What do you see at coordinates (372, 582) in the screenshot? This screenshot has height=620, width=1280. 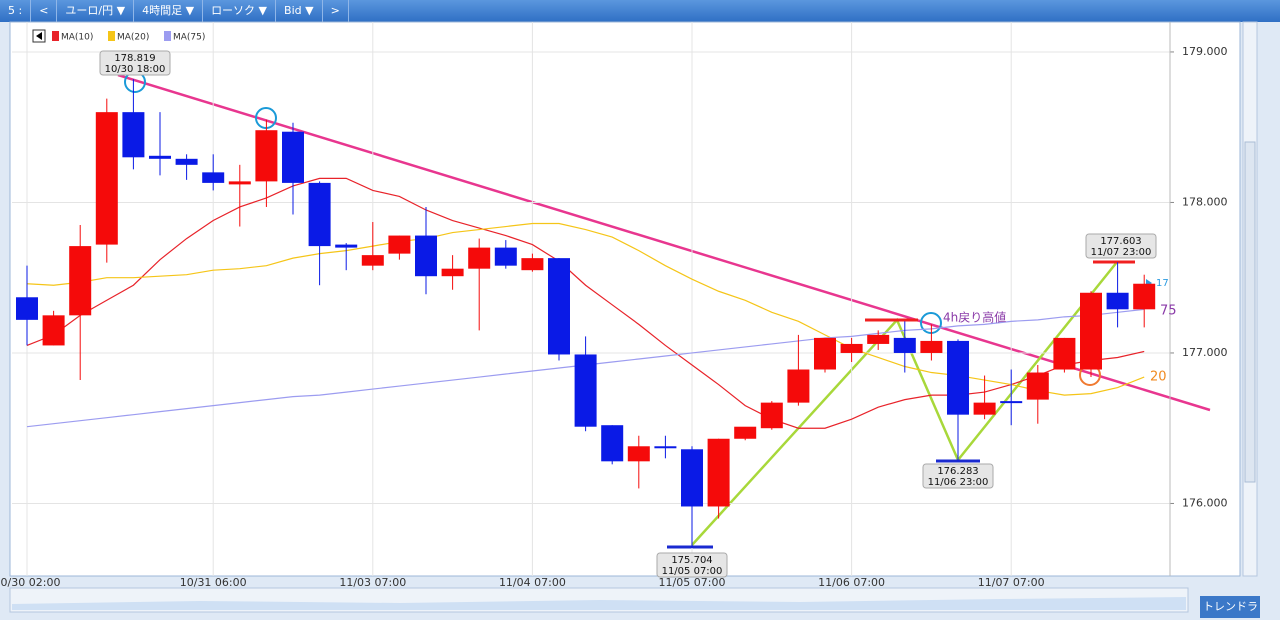 I see `x-tick-label: 11/03 07:00` at bounding box center [372, 582].